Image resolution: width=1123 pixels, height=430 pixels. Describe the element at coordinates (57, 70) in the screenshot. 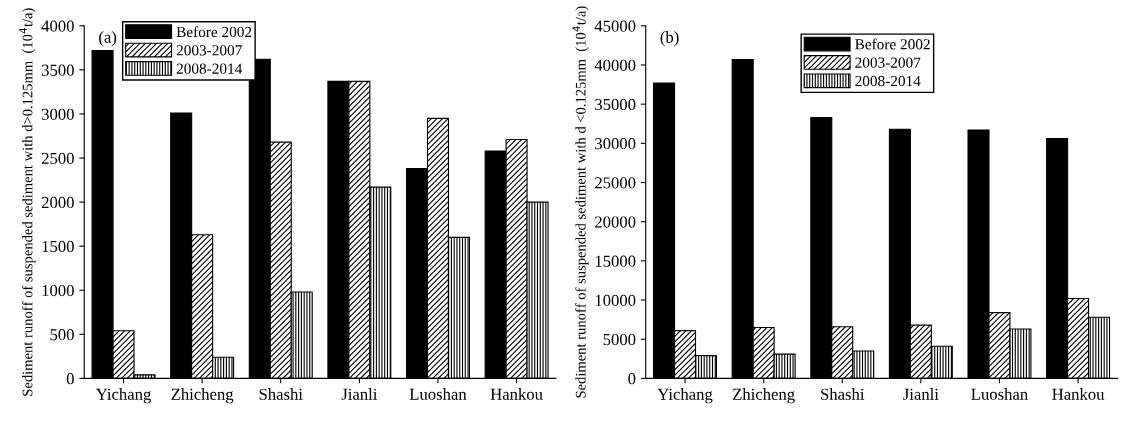

I see `y-tick-label: 3500` at that location.